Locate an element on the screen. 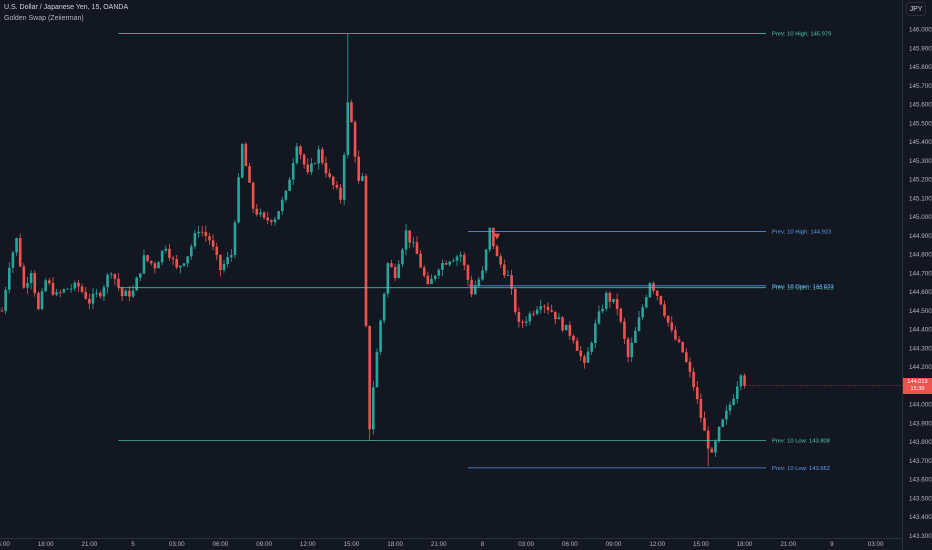 The height and width of the screenshot is (550, 932). level-label: Prev: 10 Low: 143.808 is located at coordinates (801, 442).